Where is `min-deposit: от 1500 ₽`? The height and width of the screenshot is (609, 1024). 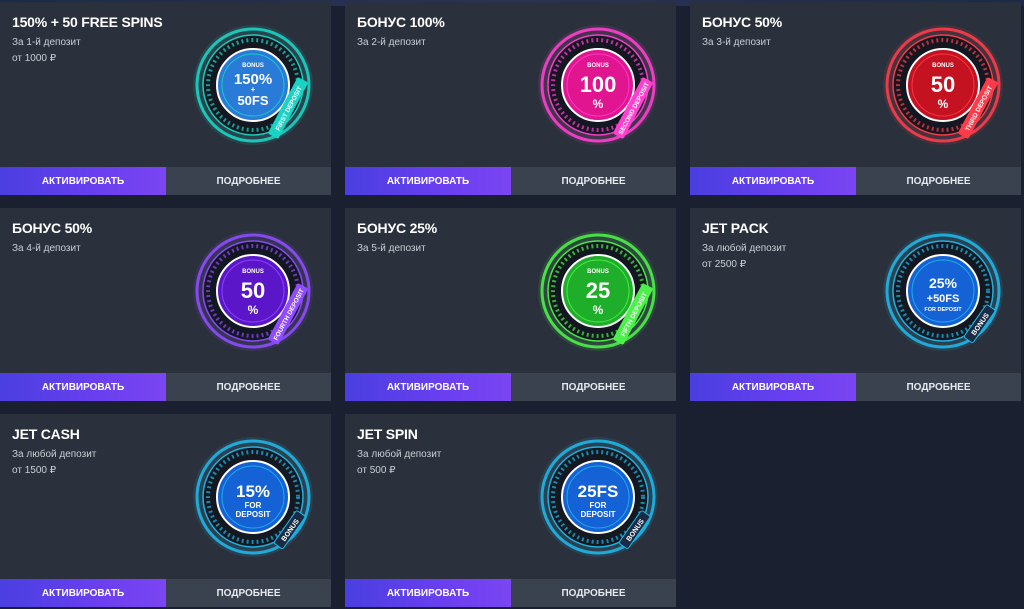 min-deposit: от 1500 ₽ is located at coordinates (34, 470).